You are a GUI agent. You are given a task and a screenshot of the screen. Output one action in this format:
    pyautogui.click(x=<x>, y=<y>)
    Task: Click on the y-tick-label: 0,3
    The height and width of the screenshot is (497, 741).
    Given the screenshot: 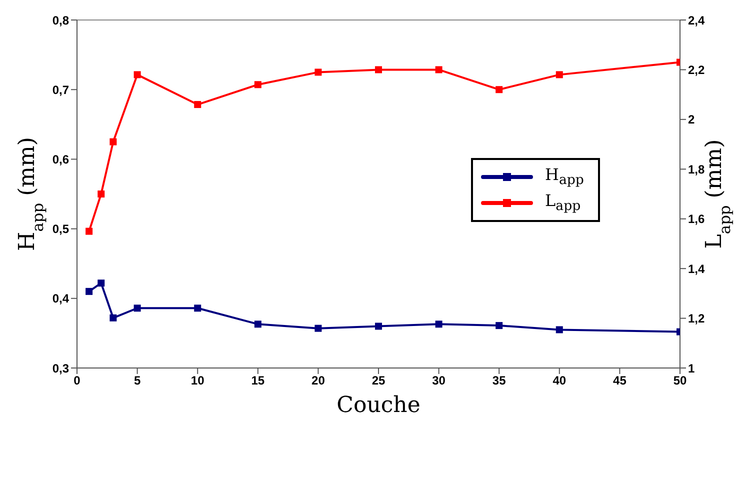 What is the action you would take?
    pyautogui.click(x=61, y=368)
    